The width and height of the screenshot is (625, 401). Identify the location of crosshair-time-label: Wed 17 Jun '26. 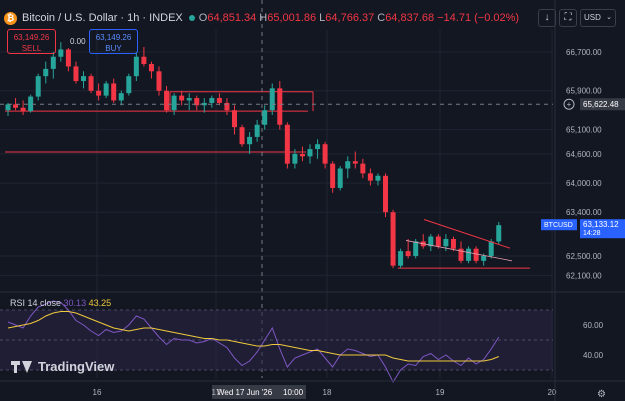
(245, 392).